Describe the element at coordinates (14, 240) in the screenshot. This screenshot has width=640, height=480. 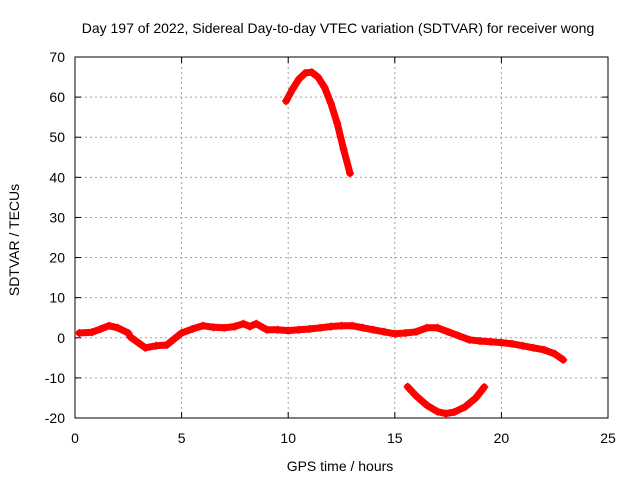
I see `y-axis-label: SDTVAR / TECUs` at that location.